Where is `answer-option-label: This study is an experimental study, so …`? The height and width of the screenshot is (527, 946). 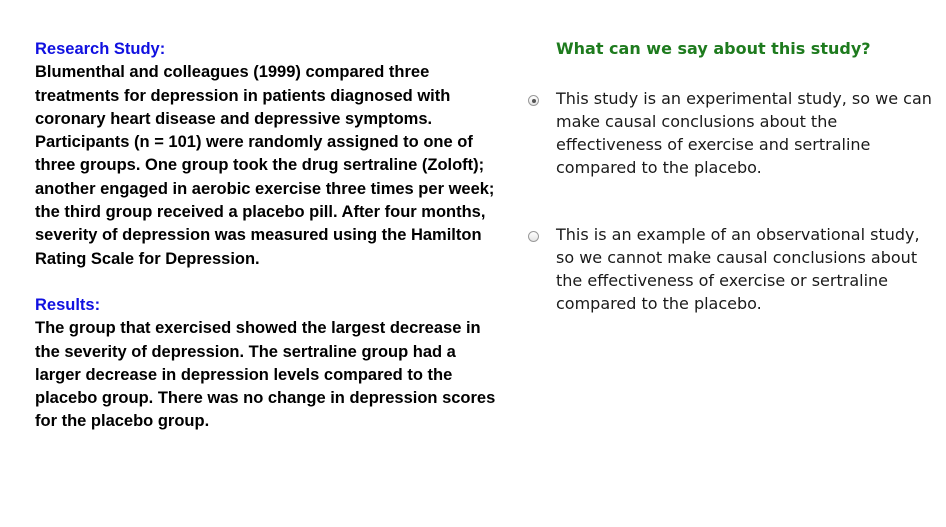
answer-option-label: This study is an experimental study, so … is located at coordinates (744, 133).